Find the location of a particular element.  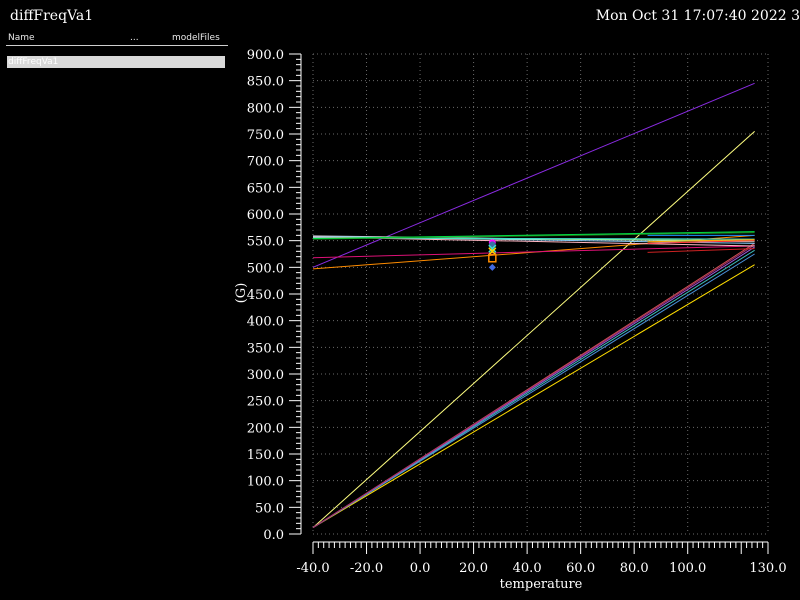

x-tick-label: 20.0 is located at coordinates (473, 568).